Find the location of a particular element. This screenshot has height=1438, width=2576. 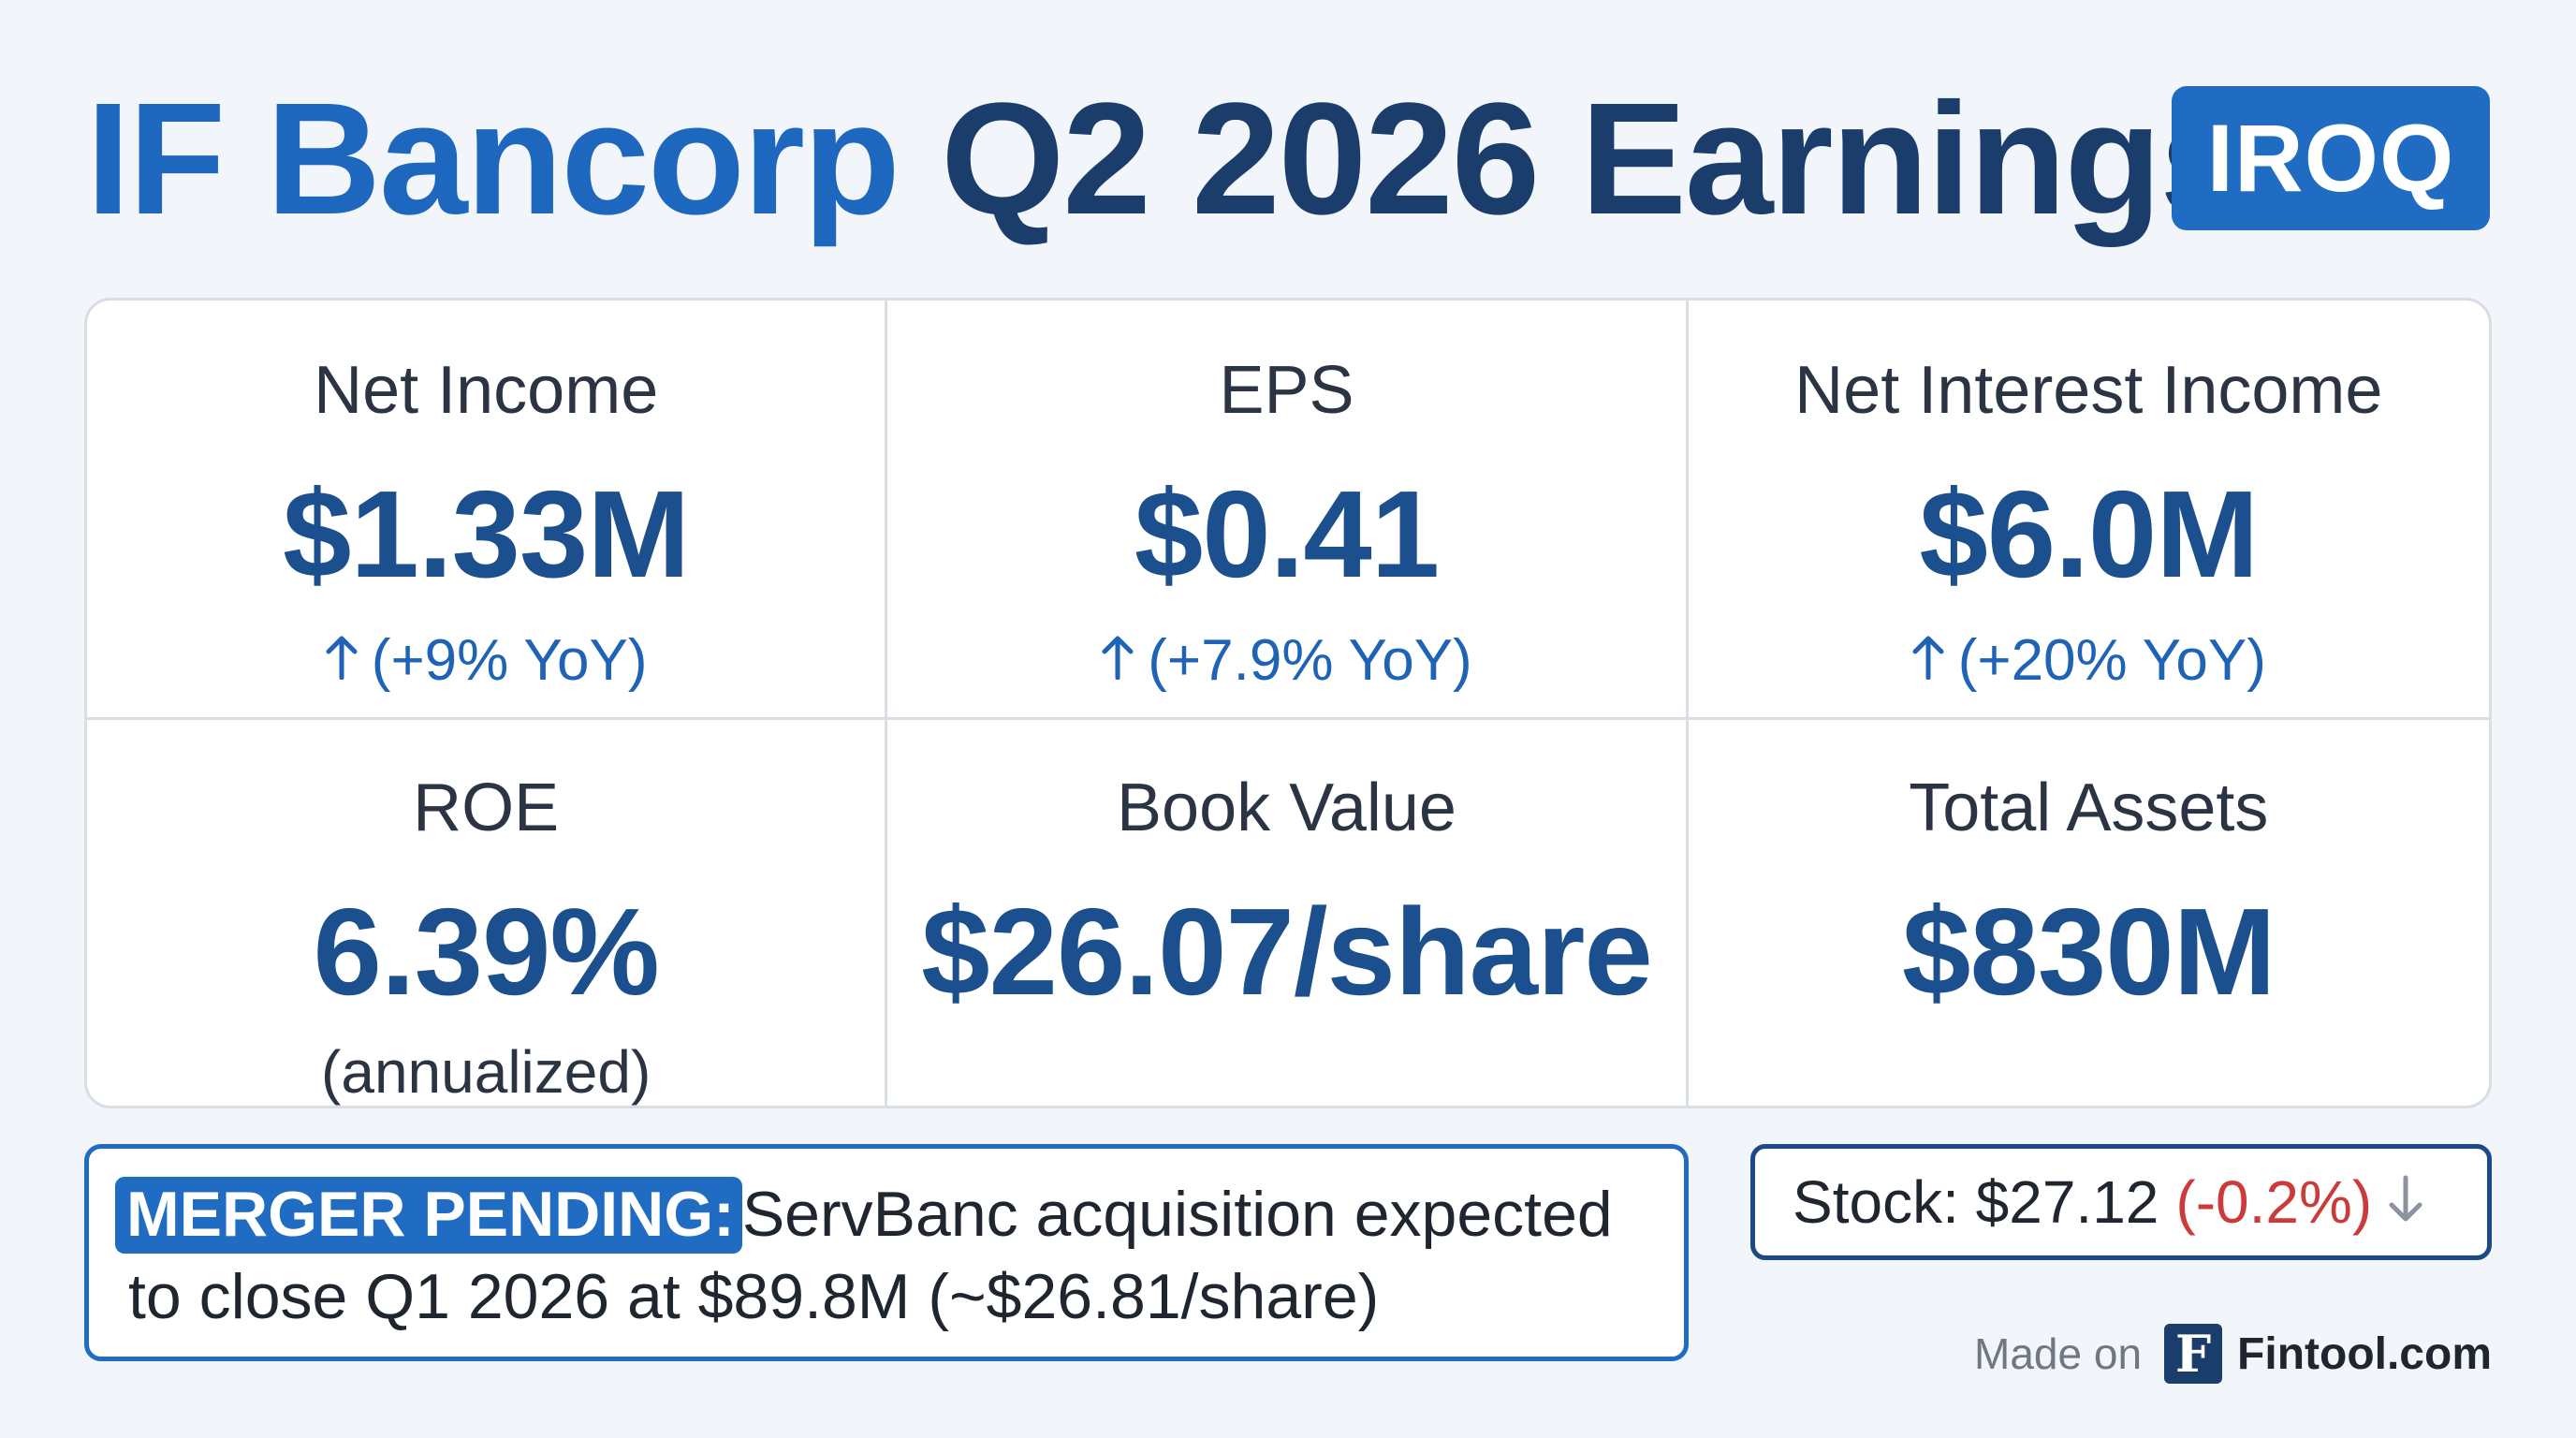

stock-price-box: Stock: $27.12 (-0.2%) is located at coordinates (2121, 1202).